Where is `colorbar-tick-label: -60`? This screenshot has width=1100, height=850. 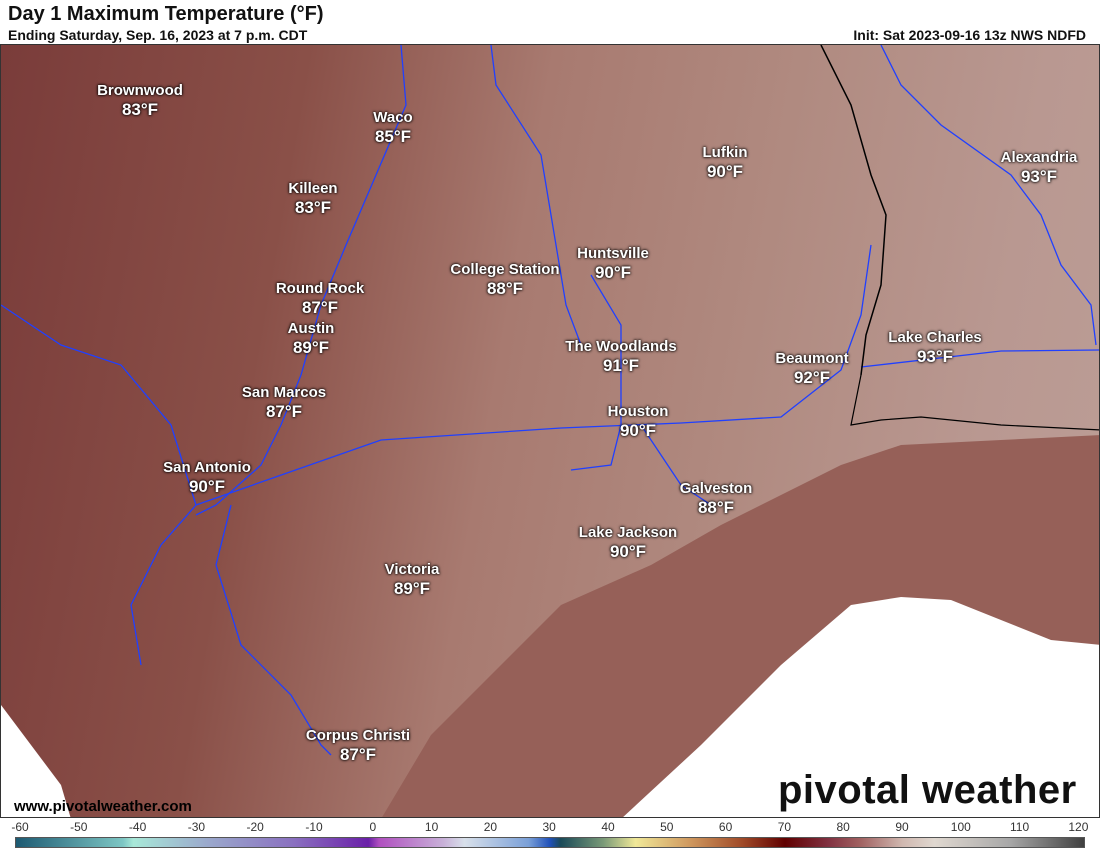 colorbar-tick-label: -60 is located at coordinates (20, 827).